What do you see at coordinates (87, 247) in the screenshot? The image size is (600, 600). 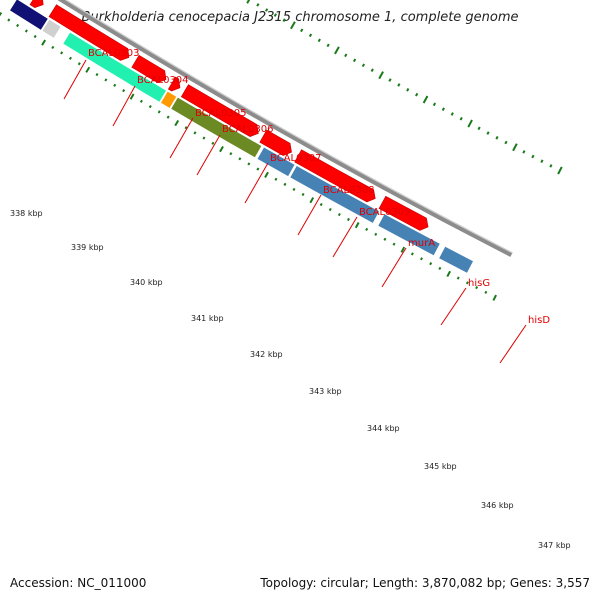 I see `scale-label: 339 kbp` at bounding box center [87, 247].